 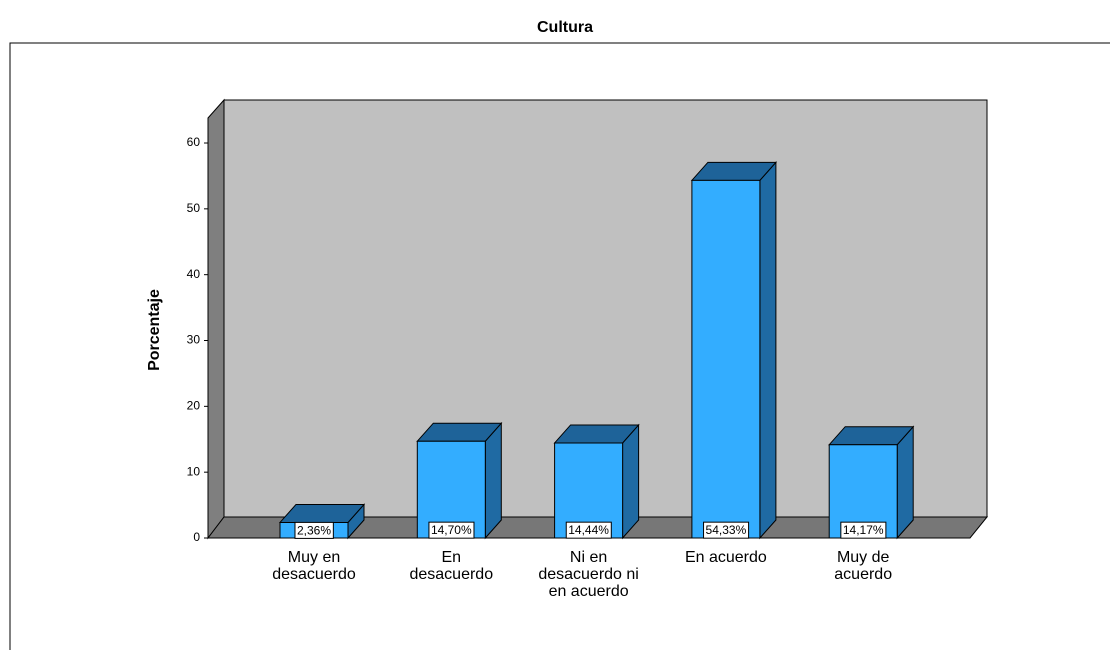 What do you see at coordinates (863, 566) in the screenshot?
I see `x-tick-label: Muy de acuerdo` at bounding box center [863, 566].